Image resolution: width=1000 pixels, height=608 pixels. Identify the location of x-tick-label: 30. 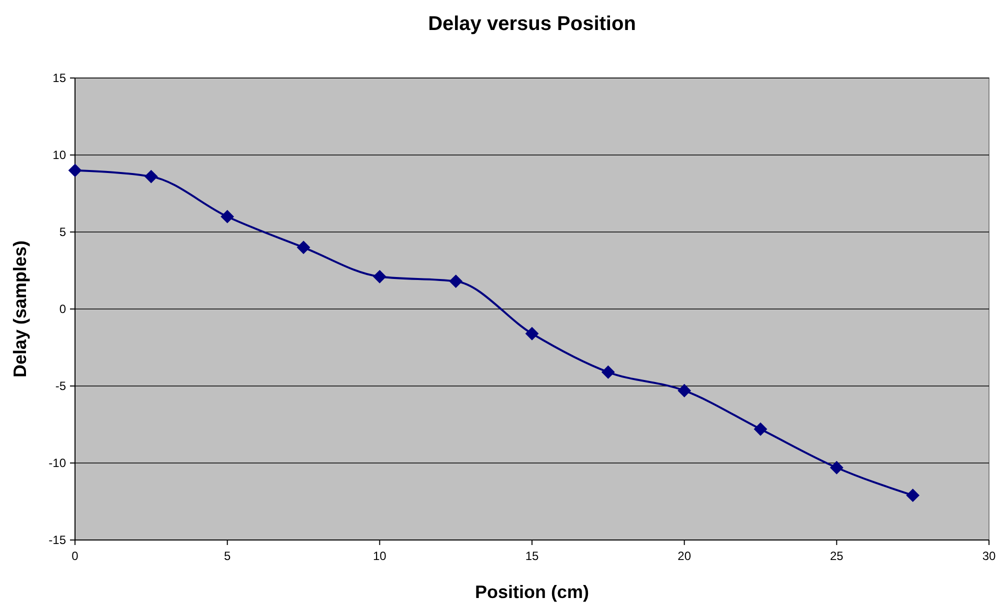
(989, 556).